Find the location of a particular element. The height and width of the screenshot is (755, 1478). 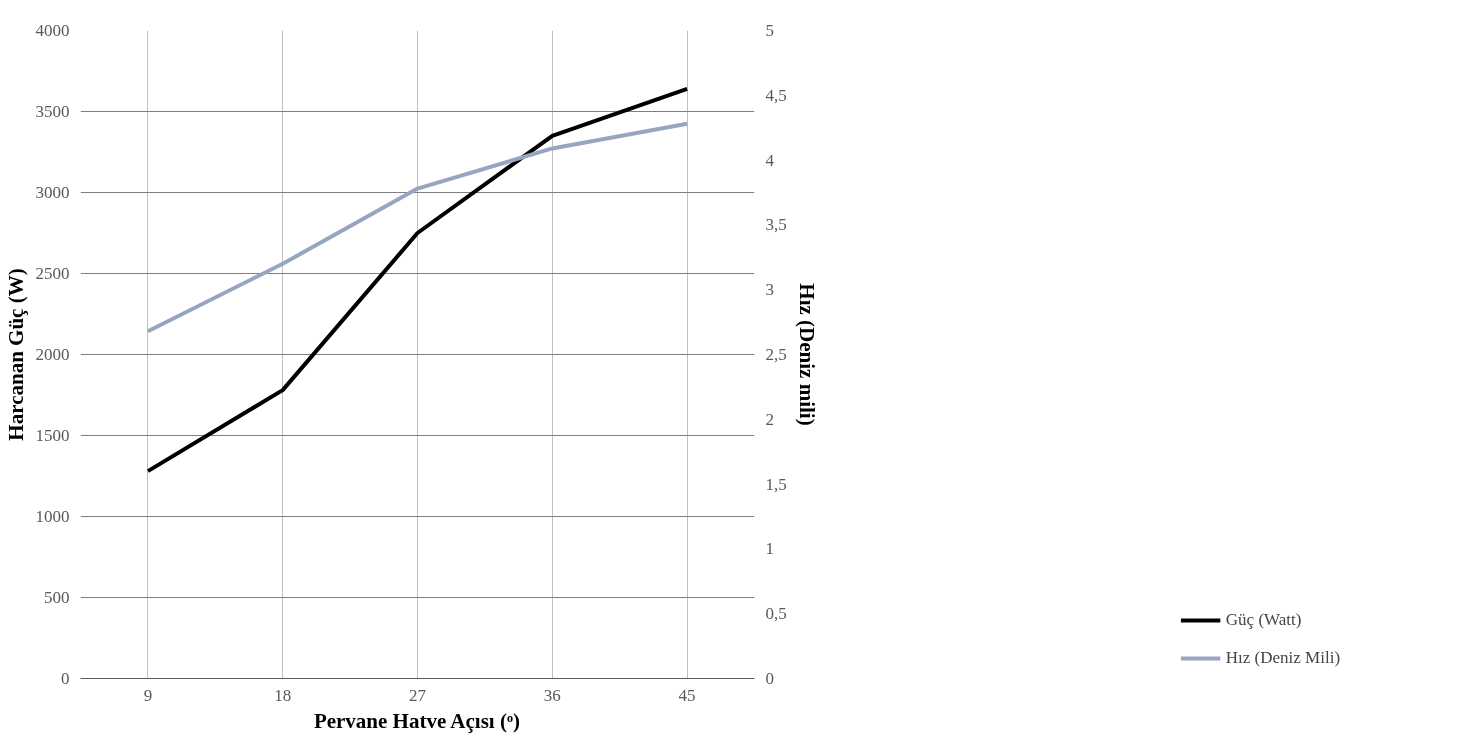

x-tick-label: 45 is located at coordinates (687, 695).